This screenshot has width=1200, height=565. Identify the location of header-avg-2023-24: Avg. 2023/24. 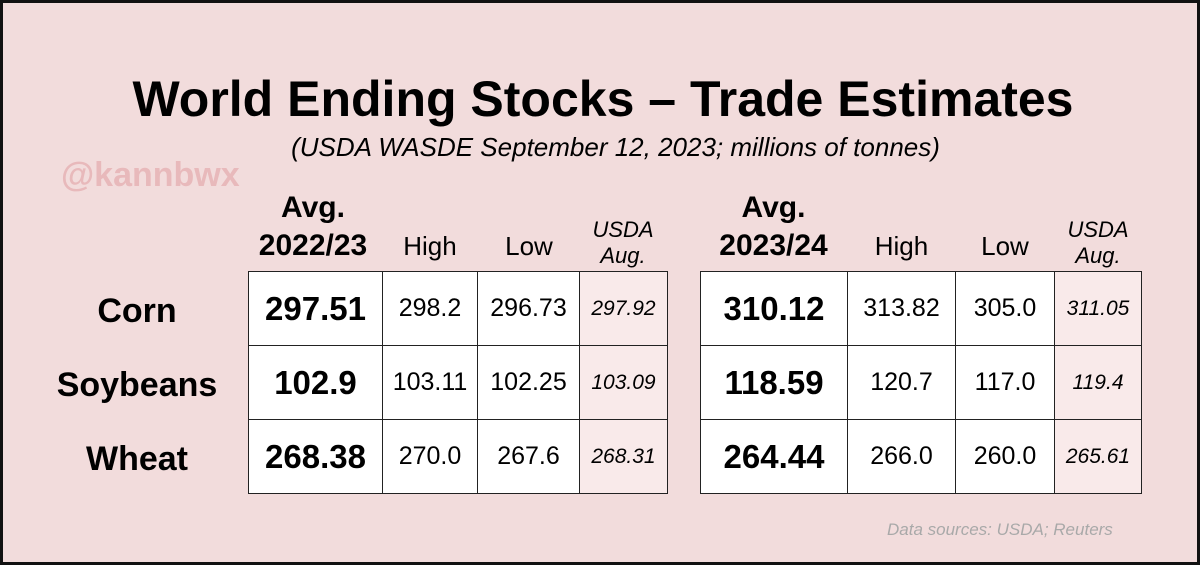
(773, 227).